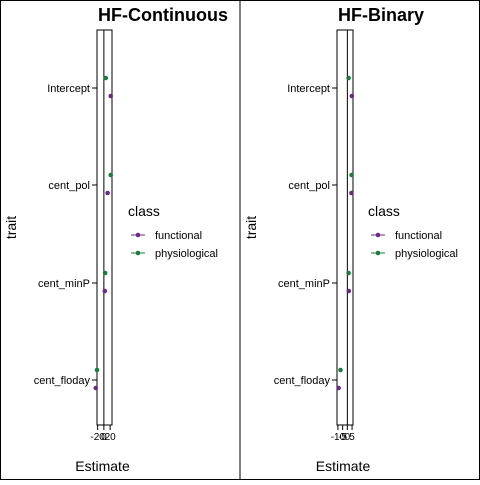 This screenshot has height=485, width=480. I want to click on panel-title: HF-Binary, so click(381, 15).